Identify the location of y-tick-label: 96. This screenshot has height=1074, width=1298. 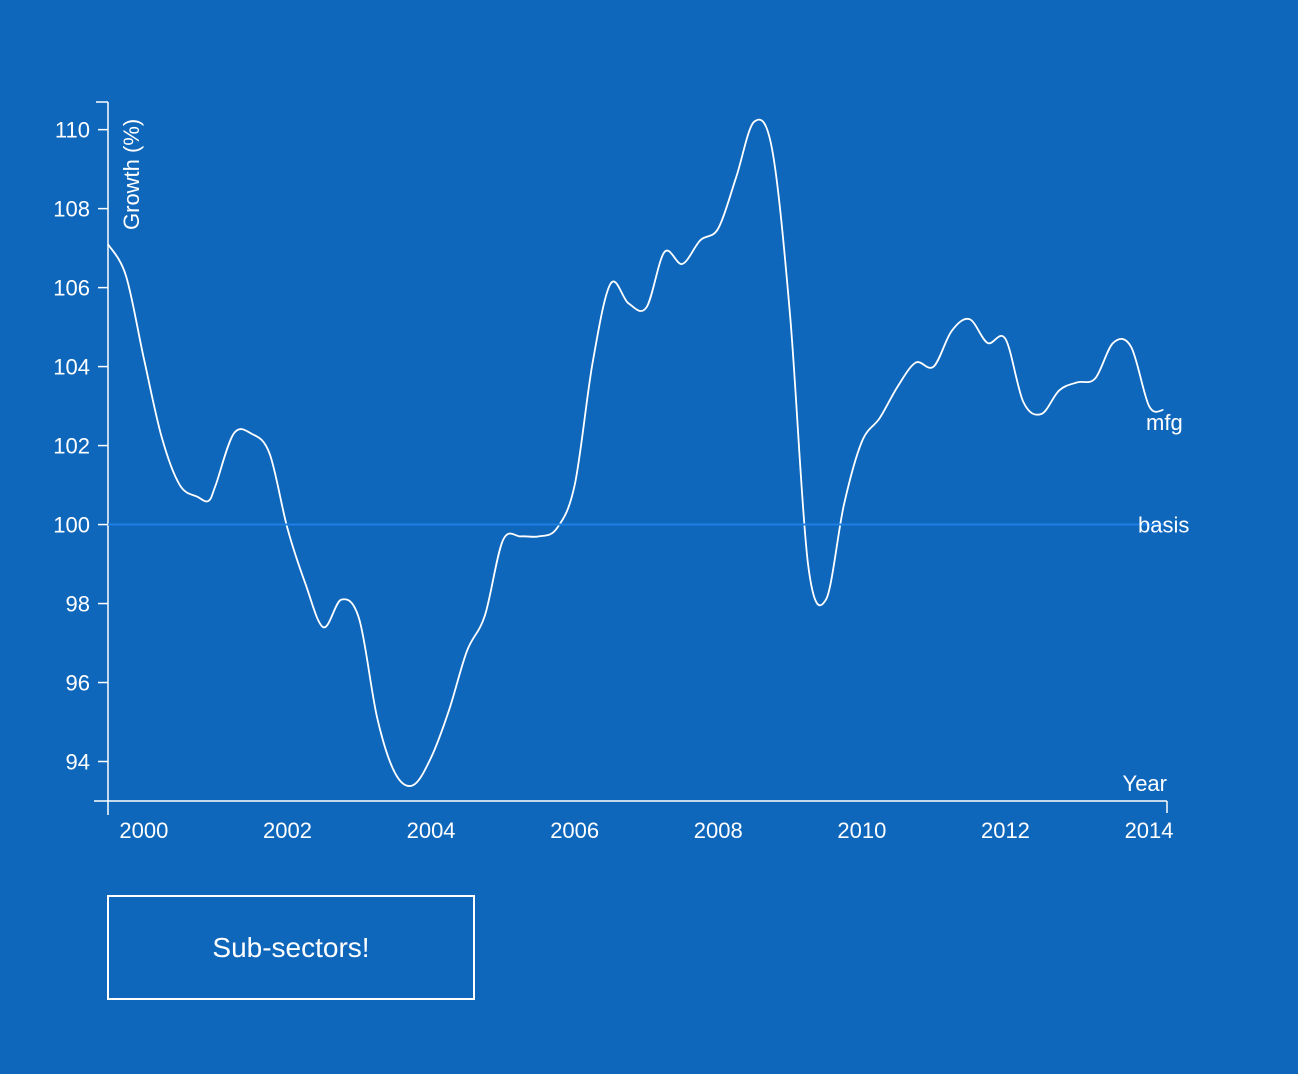
(78, 683).